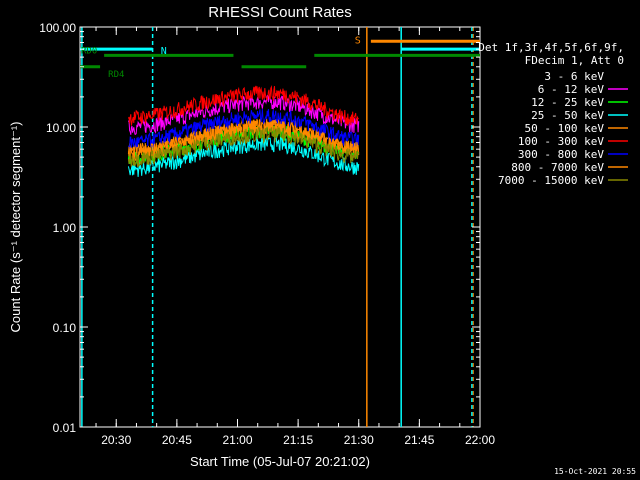  Describe the element at coordinates (116, 440) in the screenshot. I see `x-tick-label: 20:30` at that location.